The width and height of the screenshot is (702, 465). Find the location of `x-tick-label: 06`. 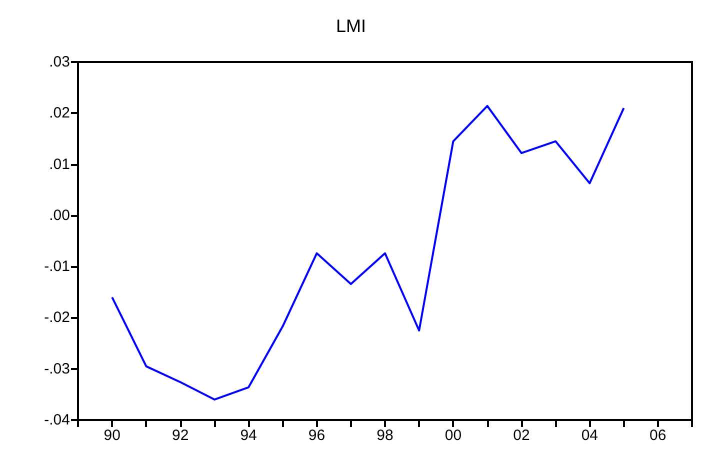

x-tick-label: 06 is located at coordinates (658, 435).